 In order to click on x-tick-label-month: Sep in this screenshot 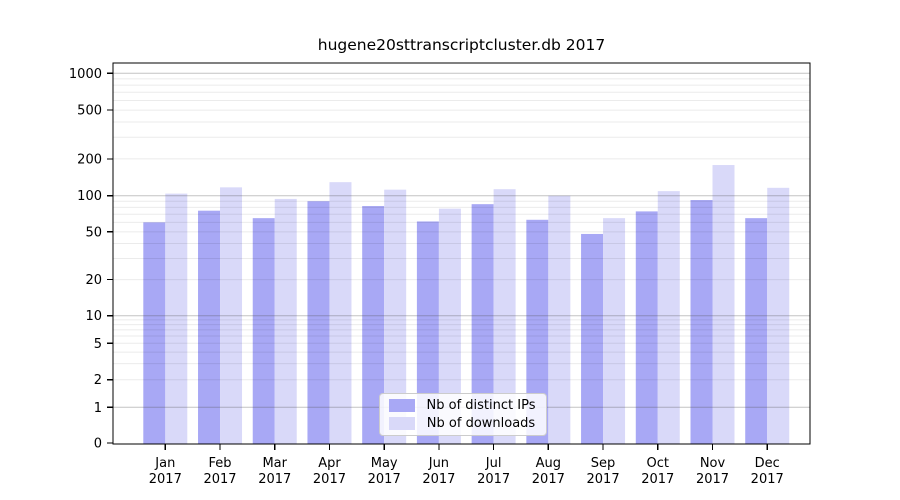, I will do `click(603, 463)`.